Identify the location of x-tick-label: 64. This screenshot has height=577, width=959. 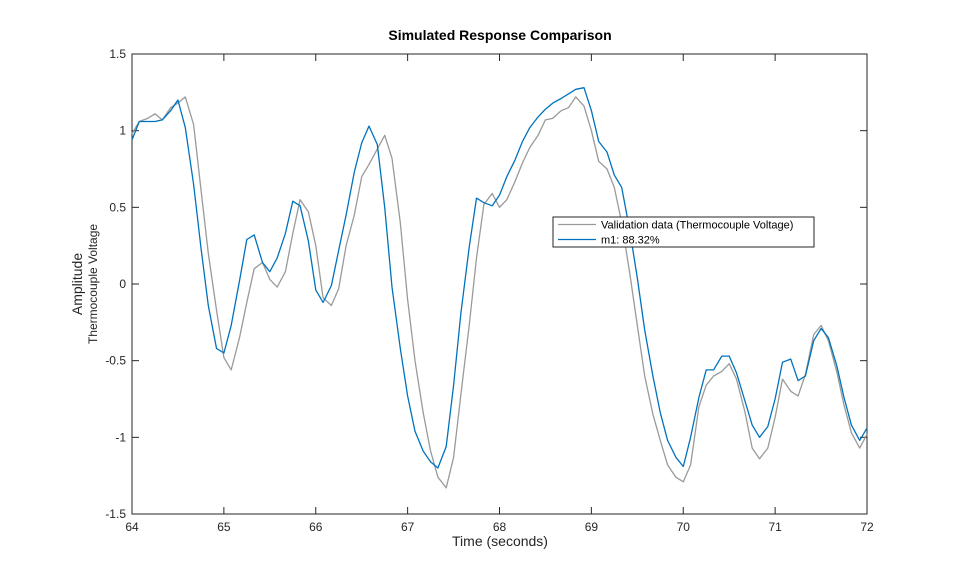
(132, 527).